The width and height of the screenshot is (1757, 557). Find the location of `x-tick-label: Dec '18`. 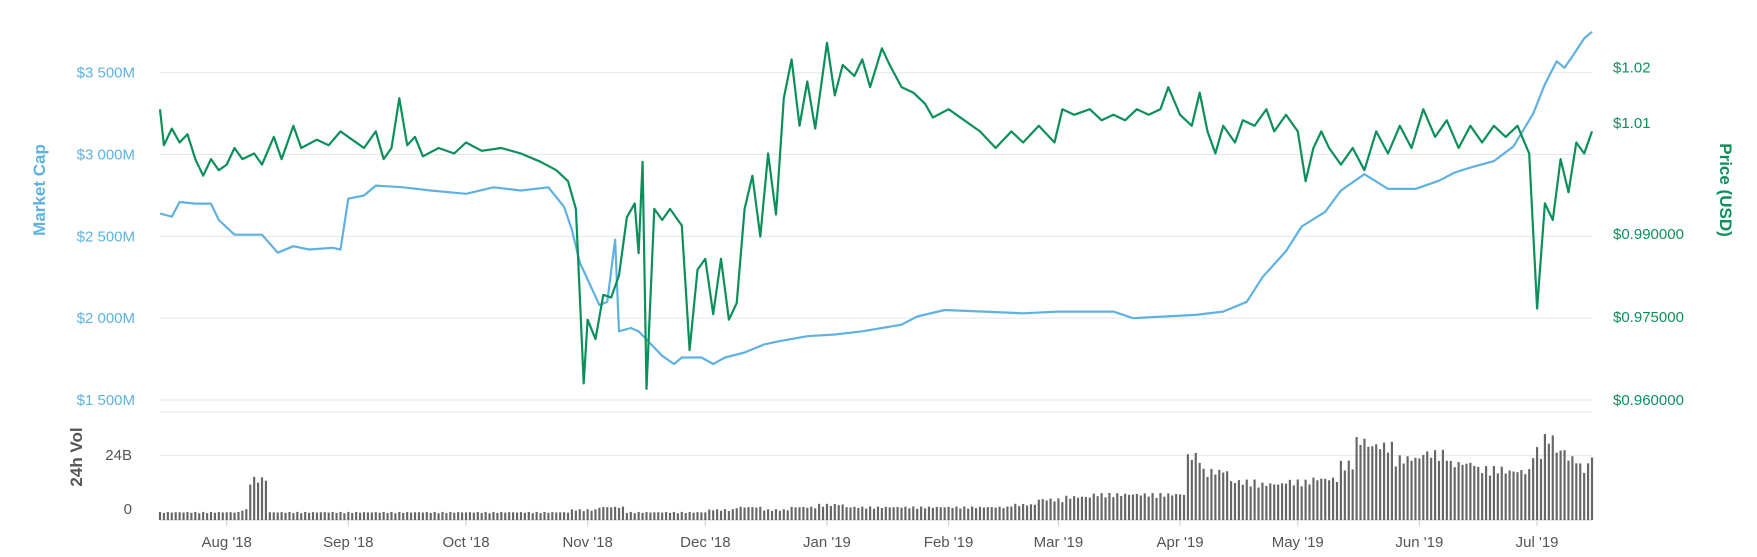

x-tick-label: Dec '18 is located at coordinates (705, 542).